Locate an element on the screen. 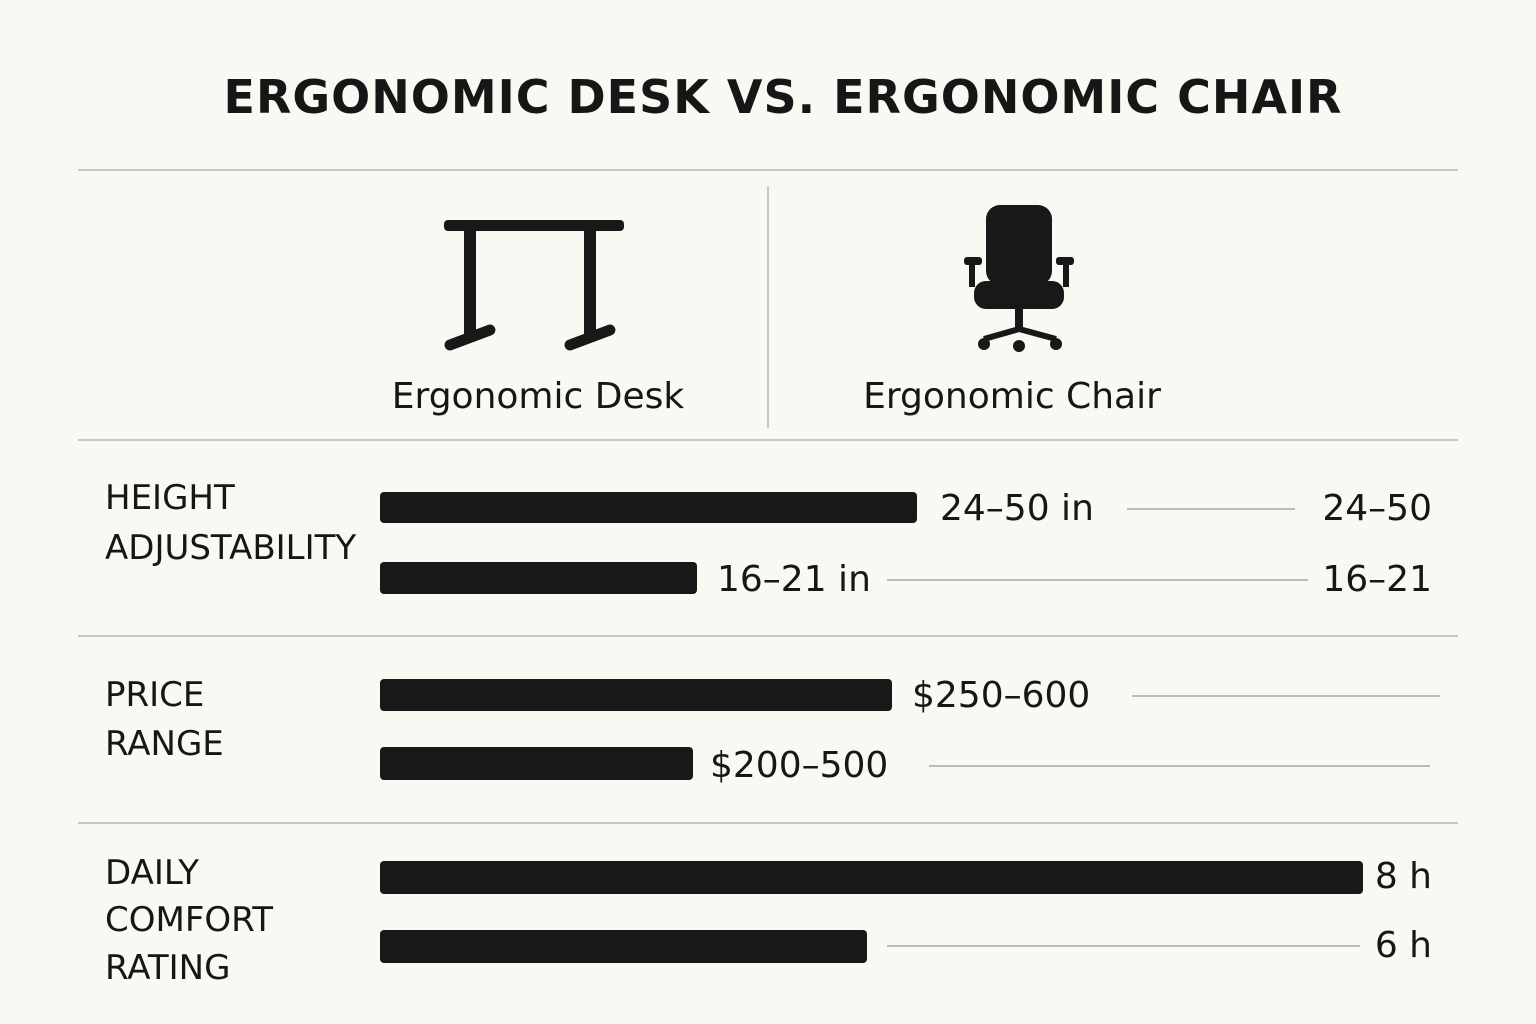 The height and width of the screenshot is (1024, 1536). value-label: 24–50 in is located at coordinates (1017, 508).